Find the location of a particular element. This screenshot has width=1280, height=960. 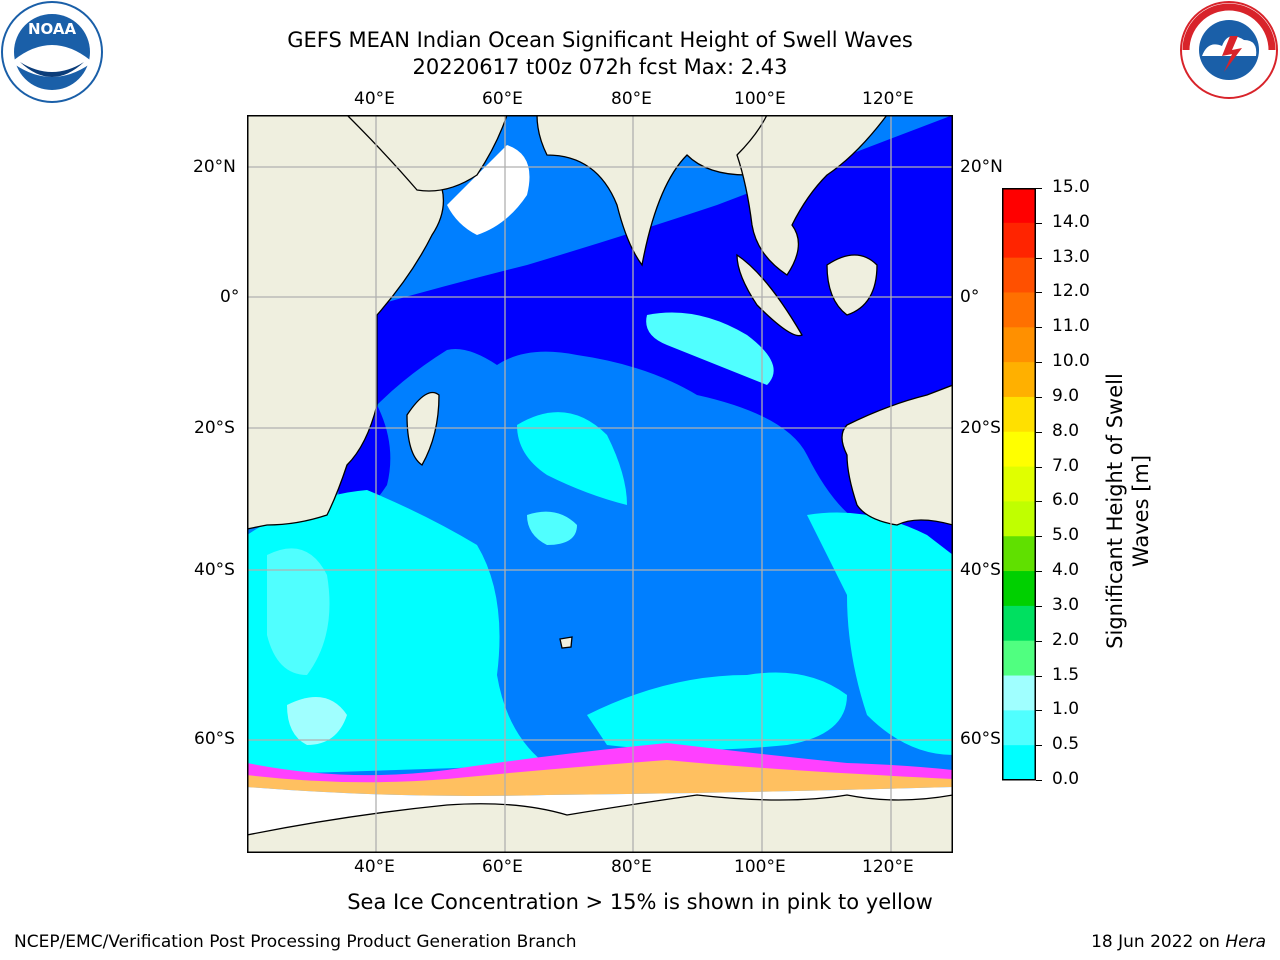

lat-tick-left-20s: 20°S is located at coordinates (214, 428).